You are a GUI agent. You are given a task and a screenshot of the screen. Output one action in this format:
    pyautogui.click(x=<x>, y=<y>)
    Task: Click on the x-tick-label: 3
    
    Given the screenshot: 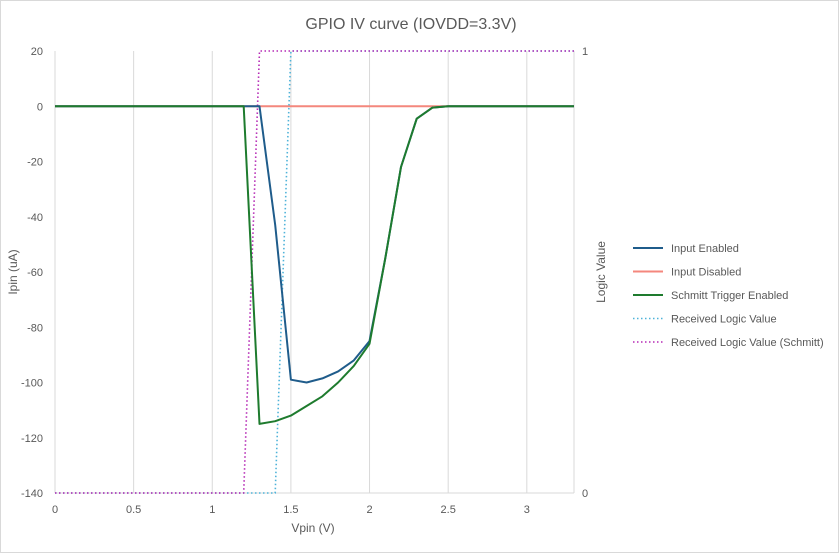 What is the action you would take?
    pyautogui.click(x=527, y=510)
    